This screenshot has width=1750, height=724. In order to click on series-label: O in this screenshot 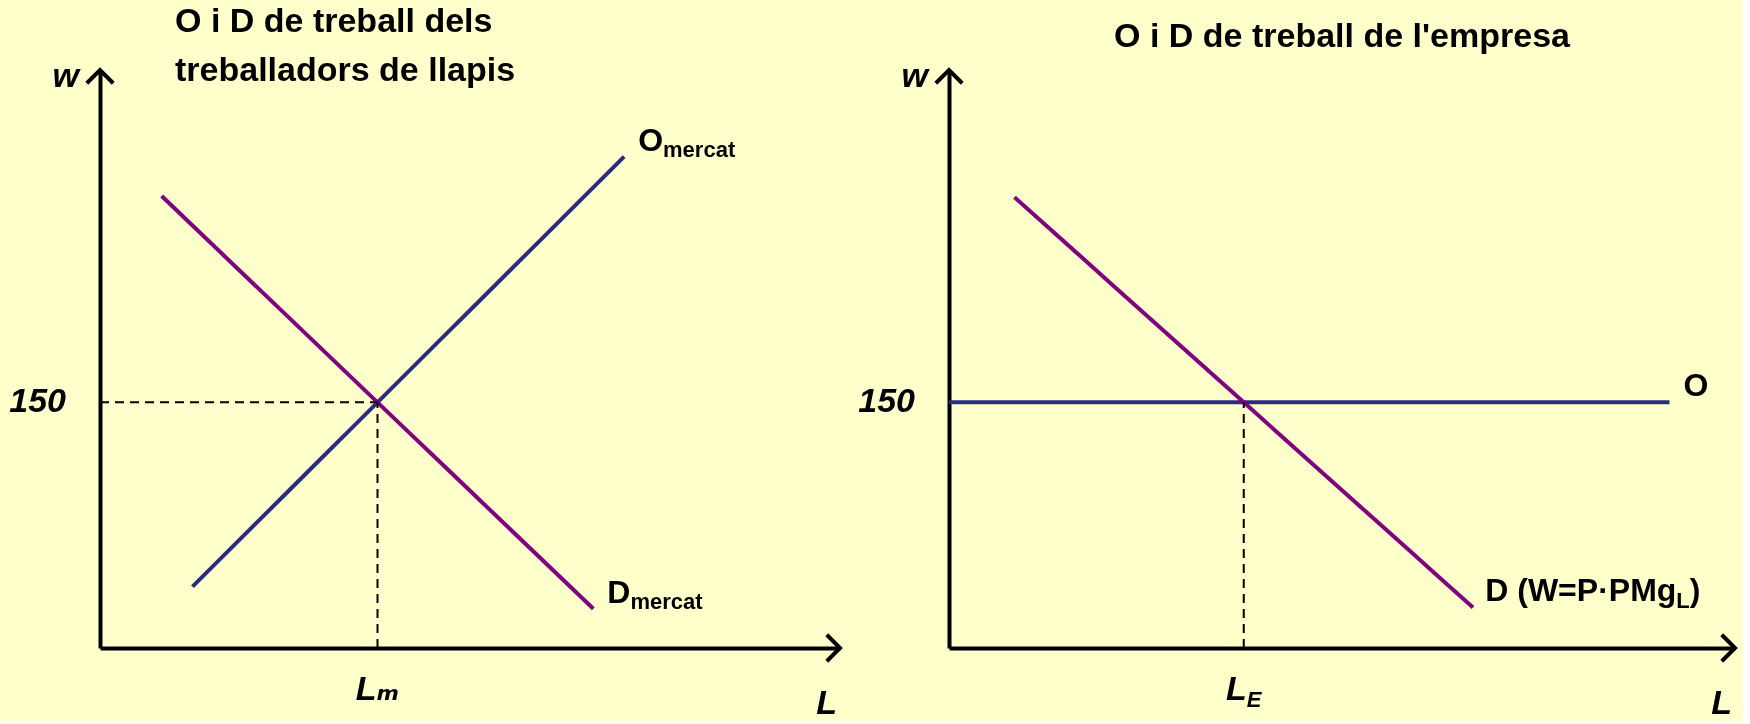, I will do `click(1696, 385)`.